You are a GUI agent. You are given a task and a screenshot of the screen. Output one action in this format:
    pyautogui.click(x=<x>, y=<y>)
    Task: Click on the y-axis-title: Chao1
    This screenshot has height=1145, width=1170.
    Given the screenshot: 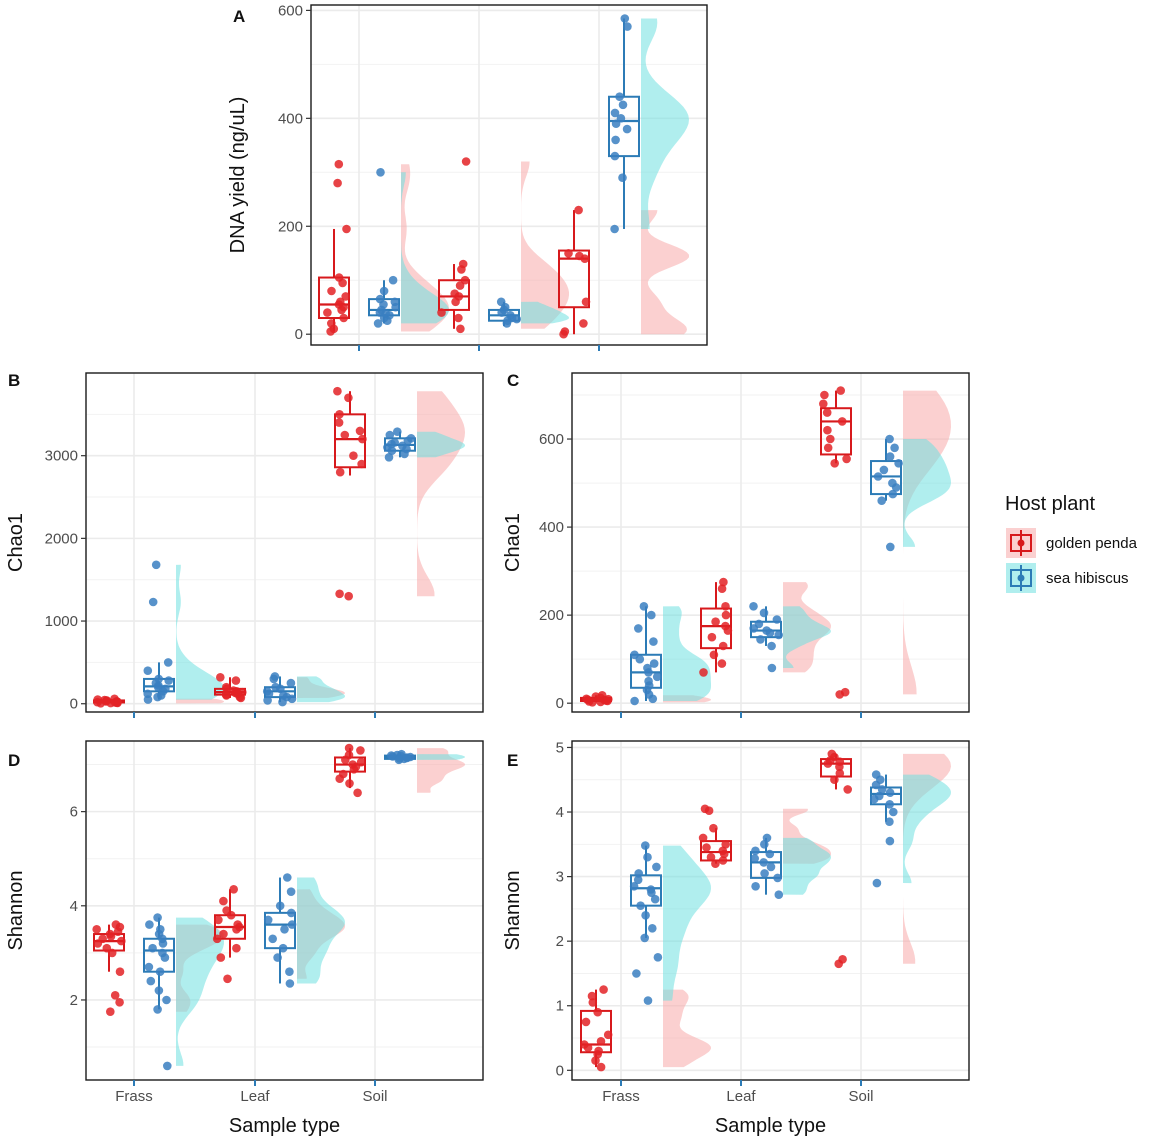 What is the action you would take?
    pyautogui.click(x=513, y=542)
    